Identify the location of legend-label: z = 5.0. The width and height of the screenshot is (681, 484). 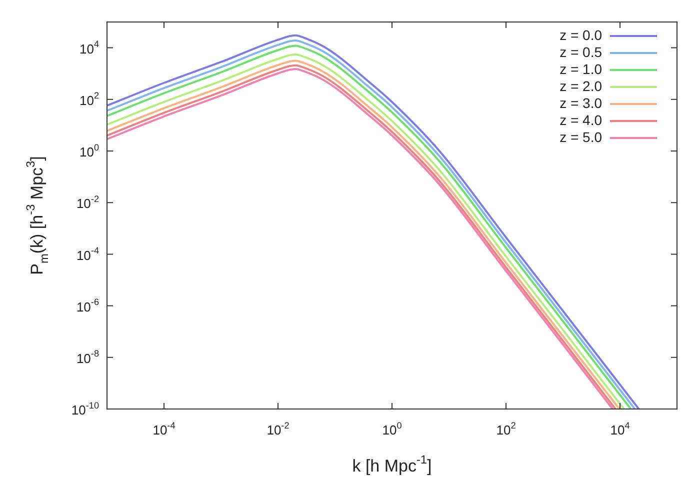
(581, 136).